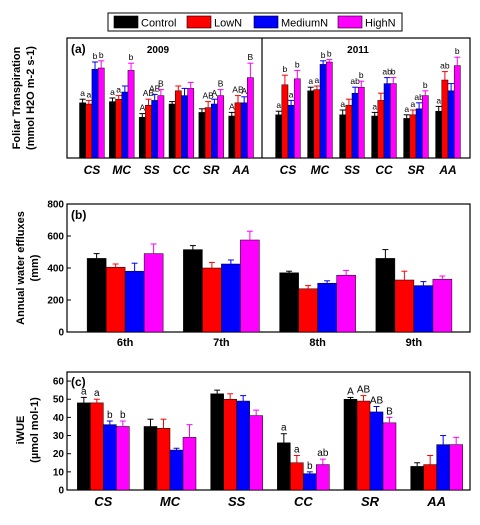 The height and width of the screenshot is (525, 480). I want to click on b-bar-7th-mediumn, so click(231, 298).